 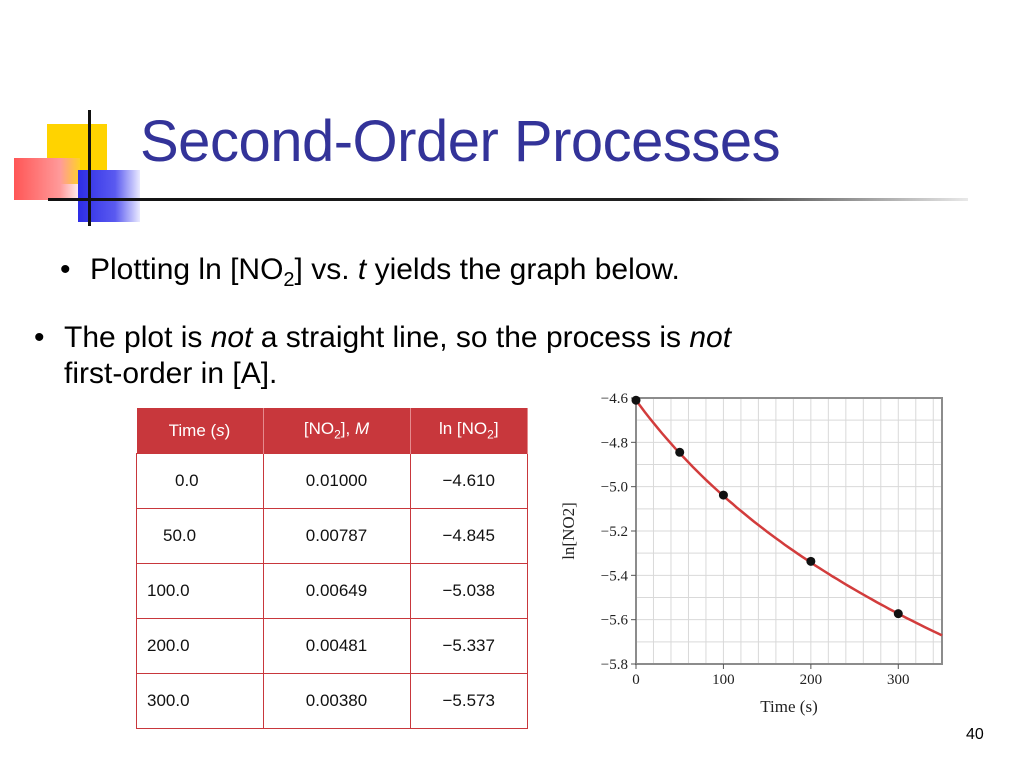 What do you see at coordinates (200, 646) in the screenshot?
I see `cell-time: 200.0` at bounding box center [200, 646].